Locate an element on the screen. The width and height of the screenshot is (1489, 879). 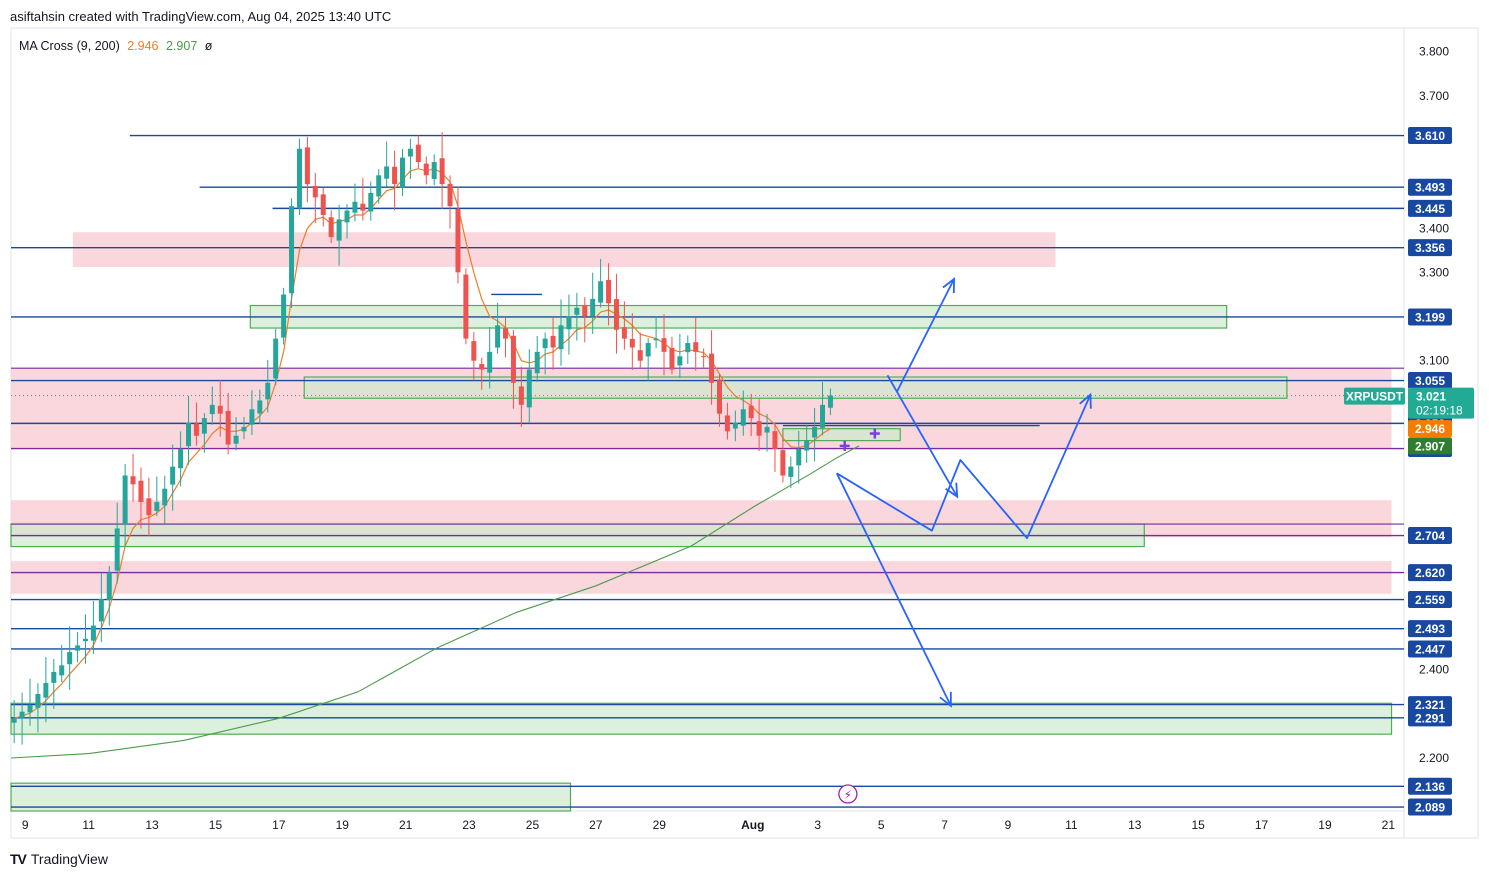
level-badge-2.620-text-0: 2.620 is located at coordinates (1430, 573).